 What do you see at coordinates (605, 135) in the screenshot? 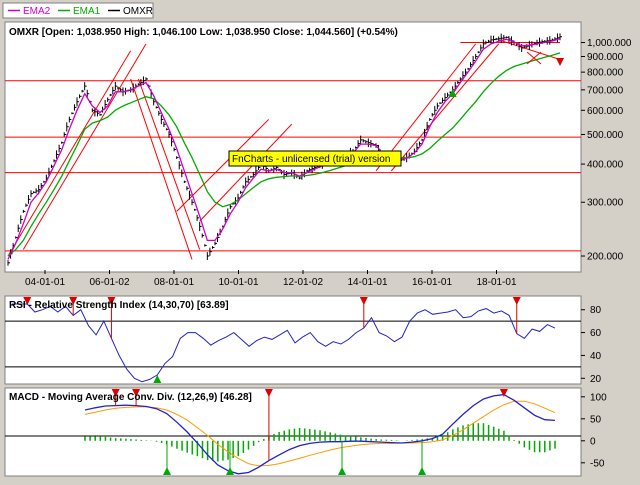
I see `price-y-tick-label: 500.000` at bounding box center [605, 135].